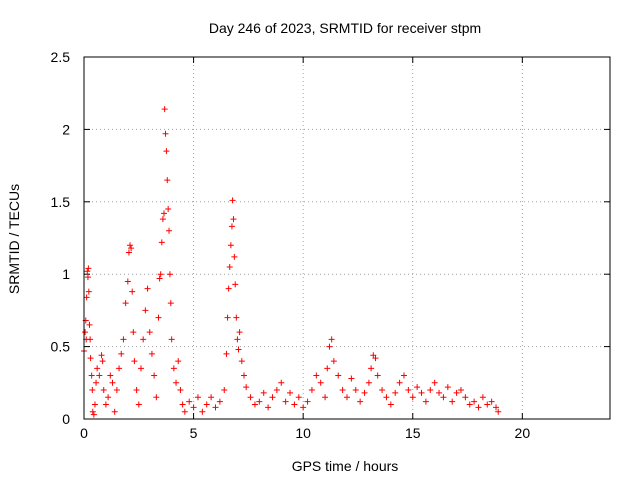 Image resolution: width=640 pixels, height=480 pixels. What do you see at coordinates (66, 419) in the screenshot?
I see `y-tick-label: 0` at bounding box center [66, 419].